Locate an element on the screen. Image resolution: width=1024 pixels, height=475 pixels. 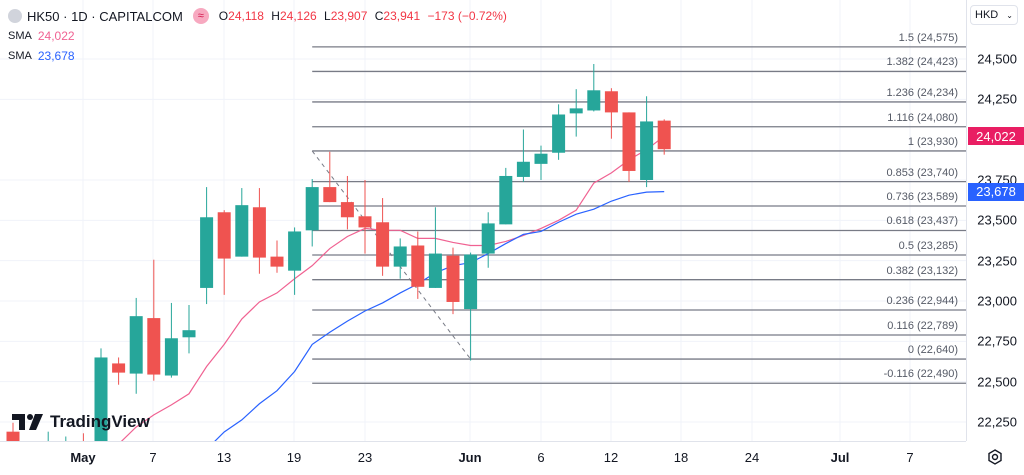
price-tick-label: 22,500 is located at coordinates (997, 382).